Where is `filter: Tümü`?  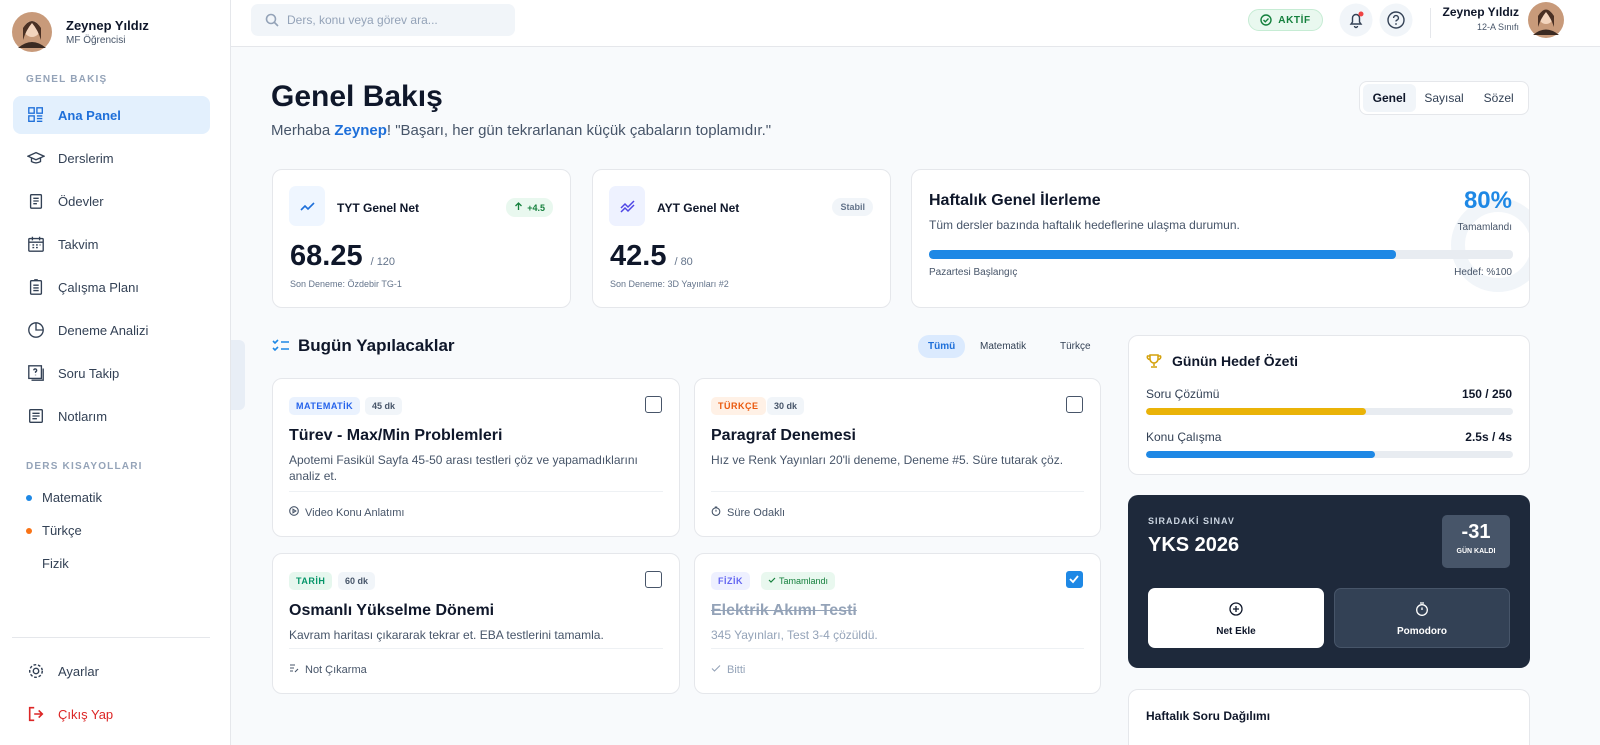 filter: Tümü is located at coordinates (942, 346).